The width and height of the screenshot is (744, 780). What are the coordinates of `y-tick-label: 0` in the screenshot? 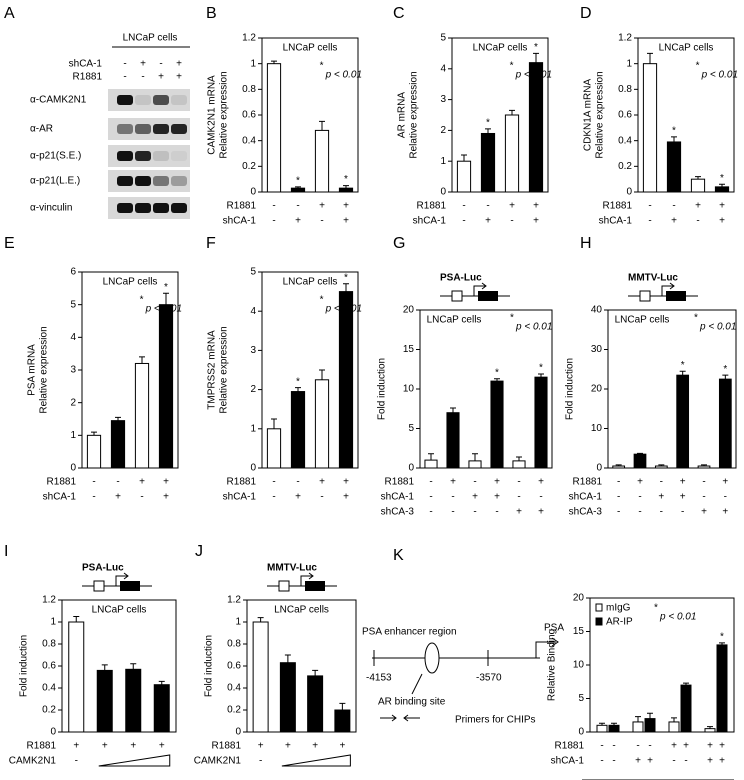 It's located at (253, 468).